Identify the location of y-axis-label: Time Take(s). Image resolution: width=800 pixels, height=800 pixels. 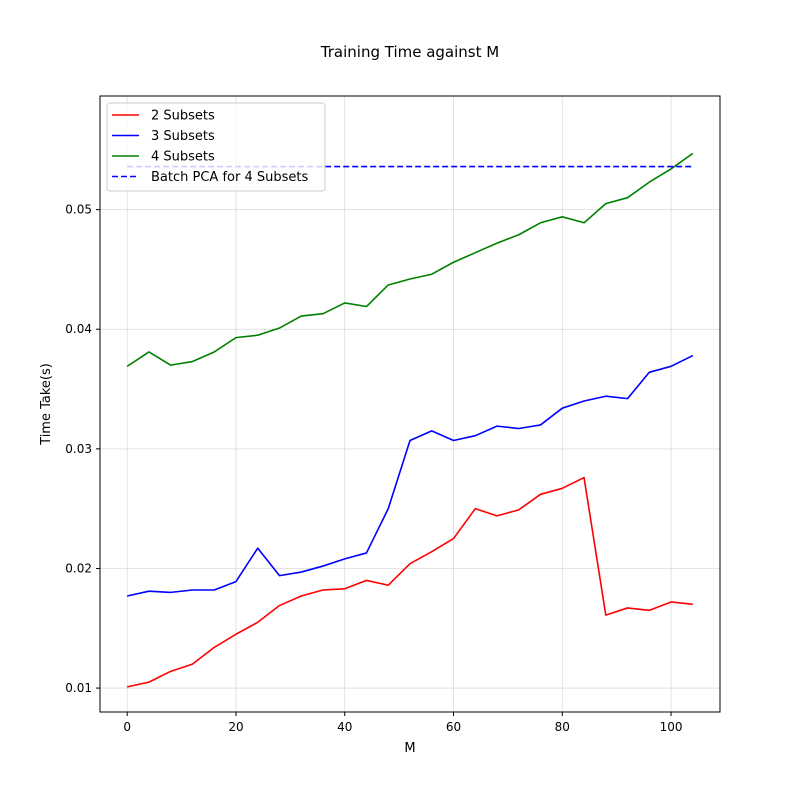
(46, 404).